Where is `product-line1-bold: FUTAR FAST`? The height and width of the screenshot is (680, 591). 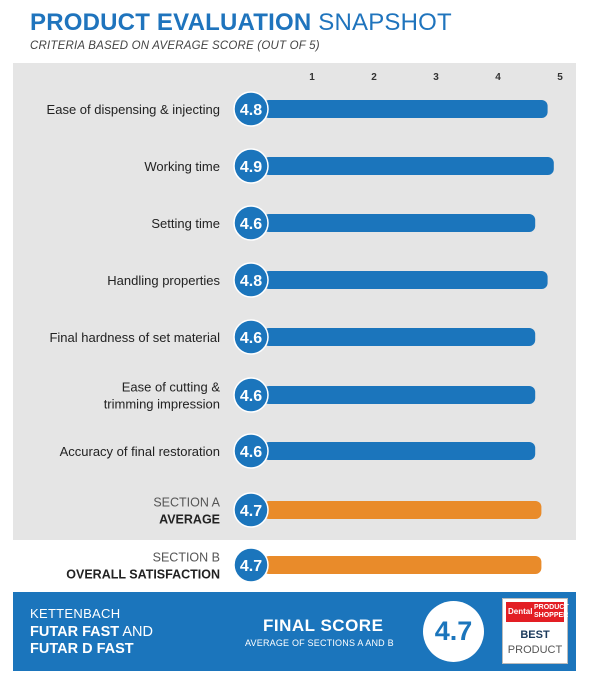 product-line1-bold: FUTAR FAST is located at coordinates (75, 632).